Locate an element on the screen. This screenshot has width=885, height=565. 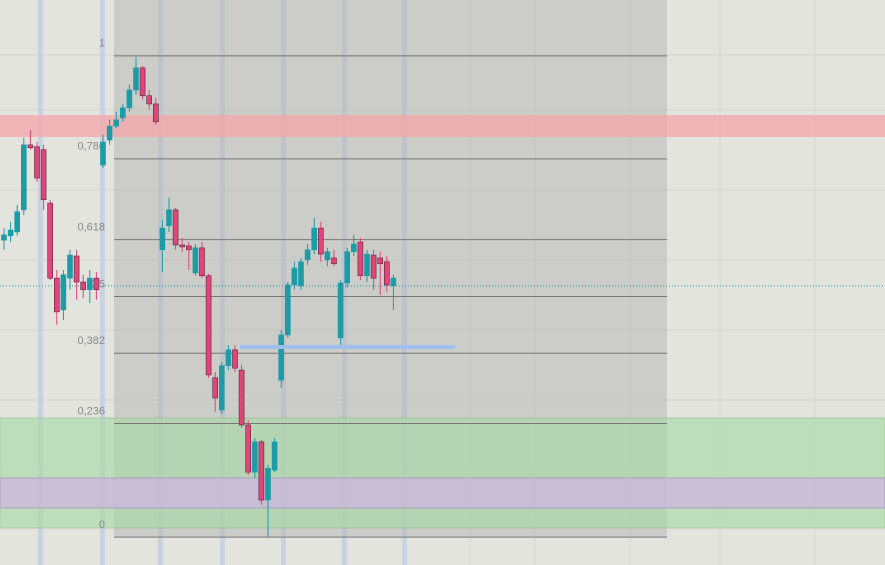
fib-label: 0,236 is located at coordinates (91, 411).